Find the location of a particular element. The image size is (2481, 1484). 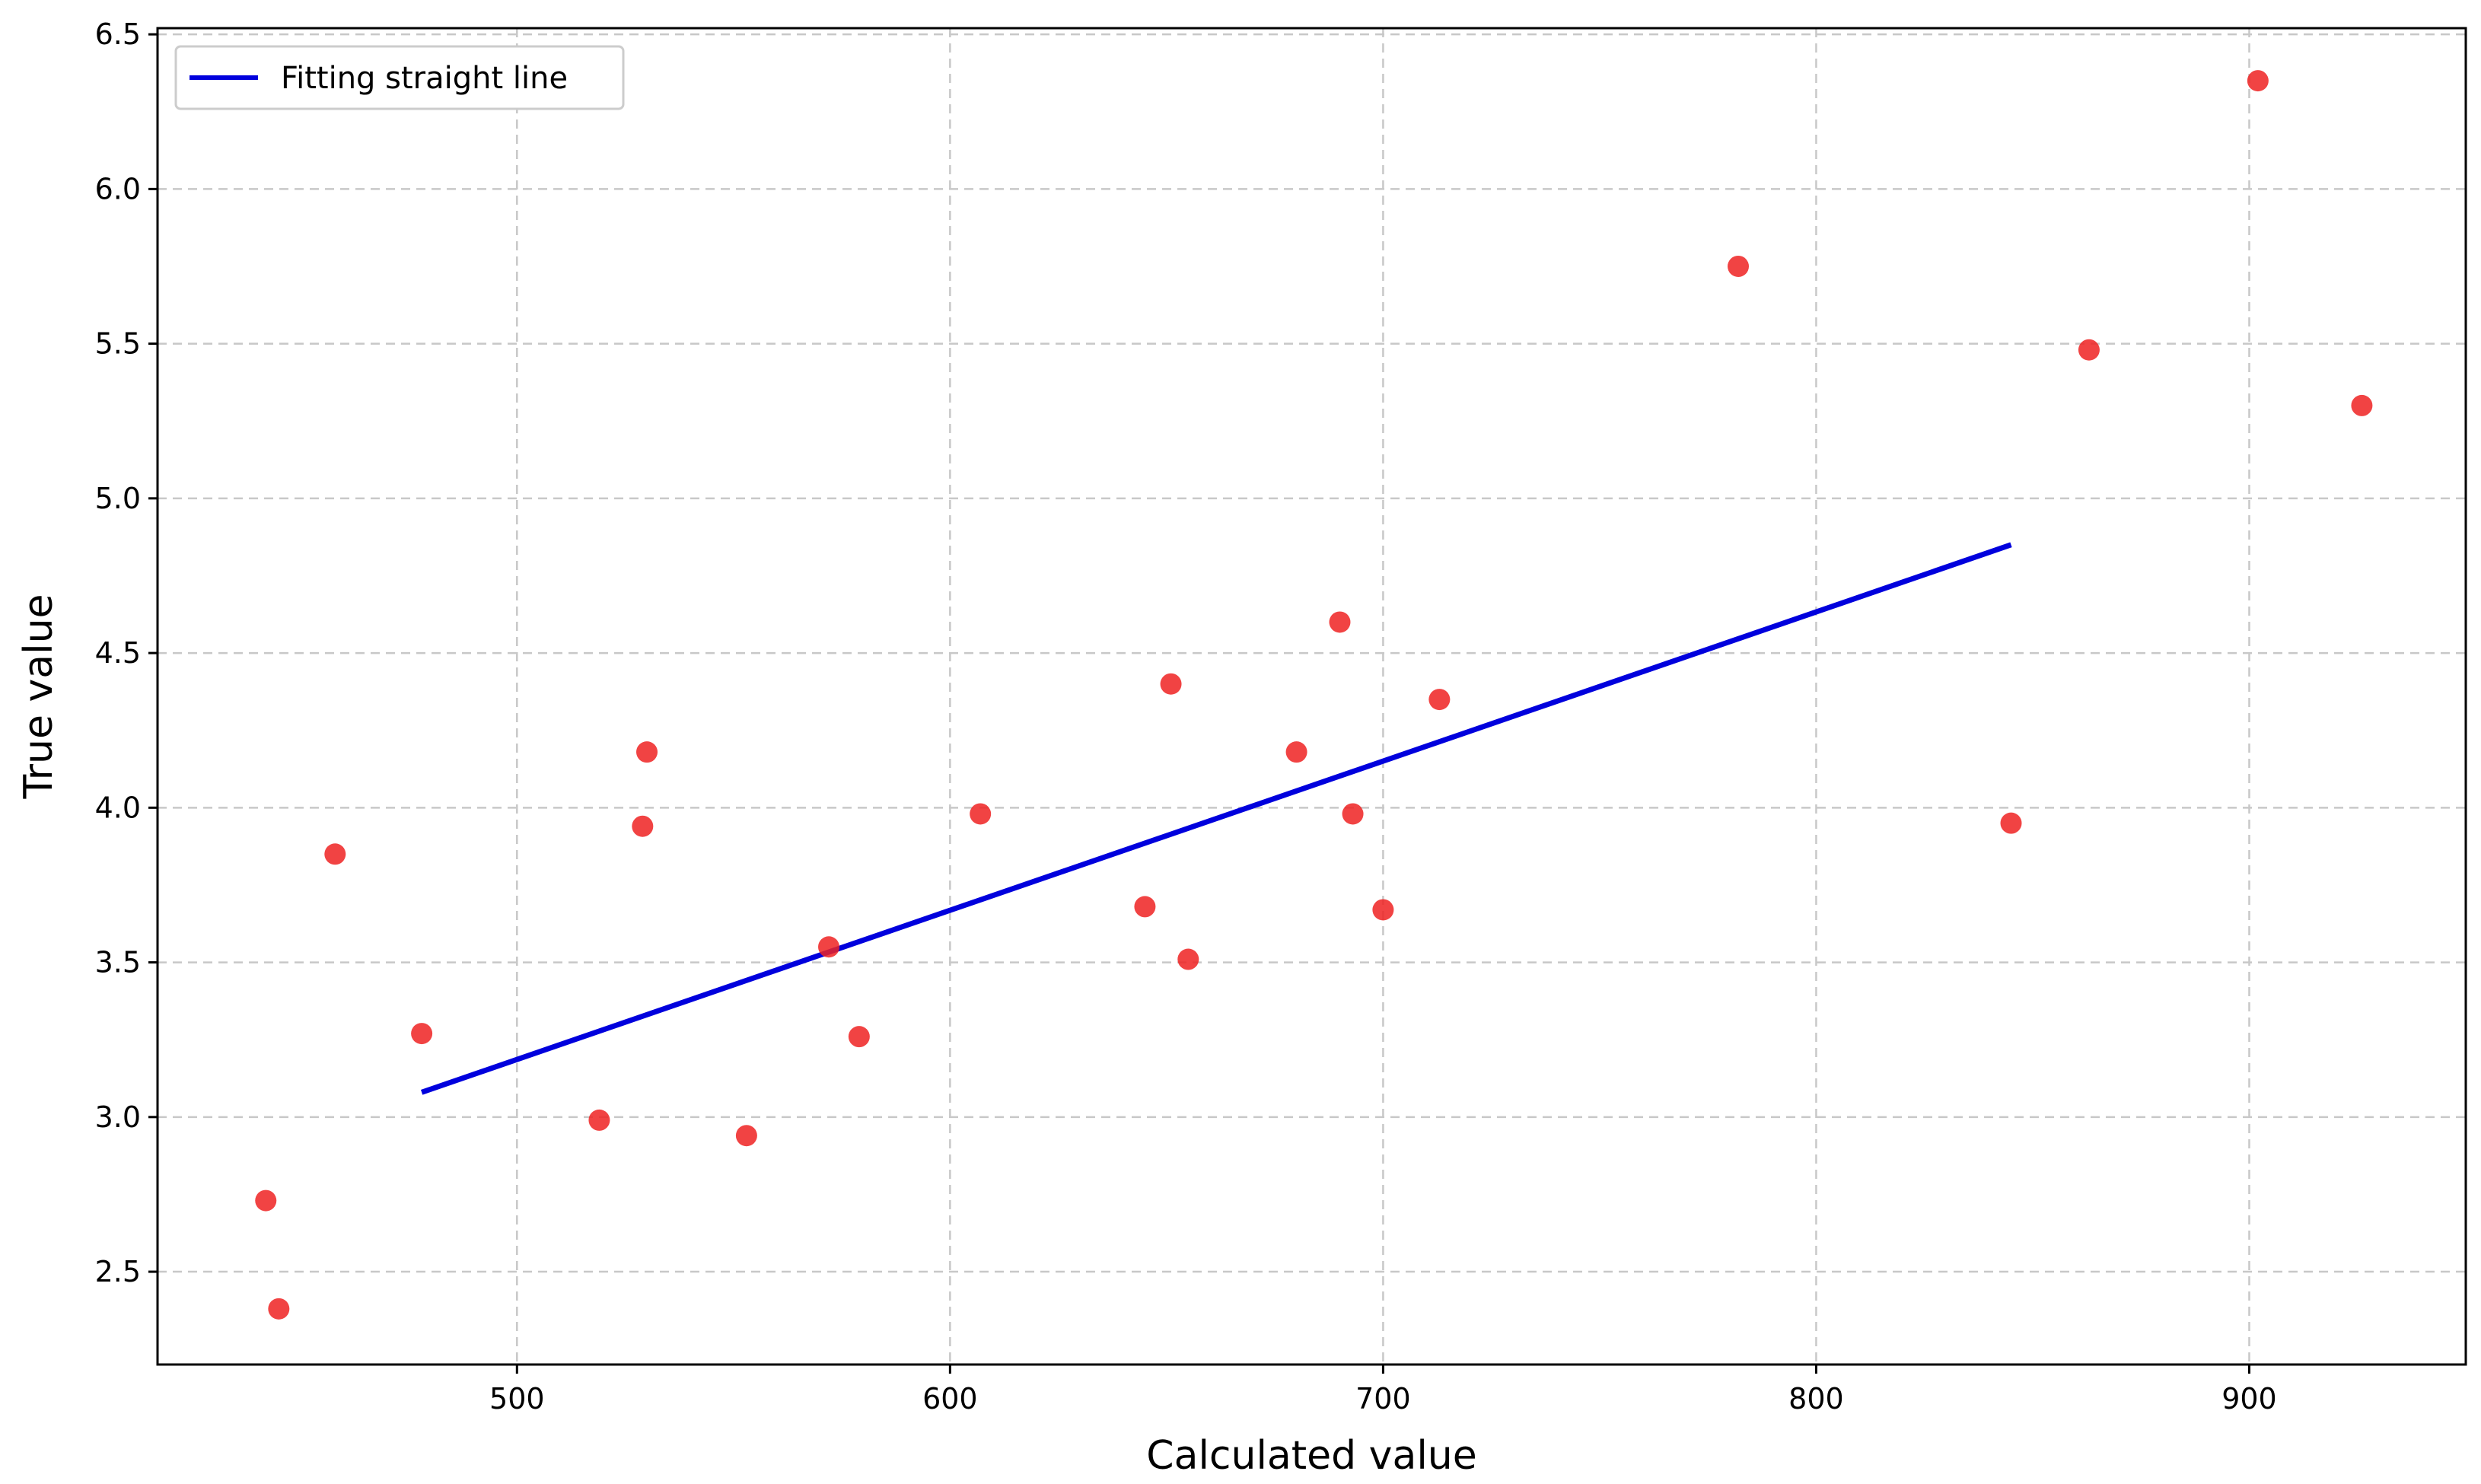

y-tick-label: 4.0 is located at coordinates (118, 808).